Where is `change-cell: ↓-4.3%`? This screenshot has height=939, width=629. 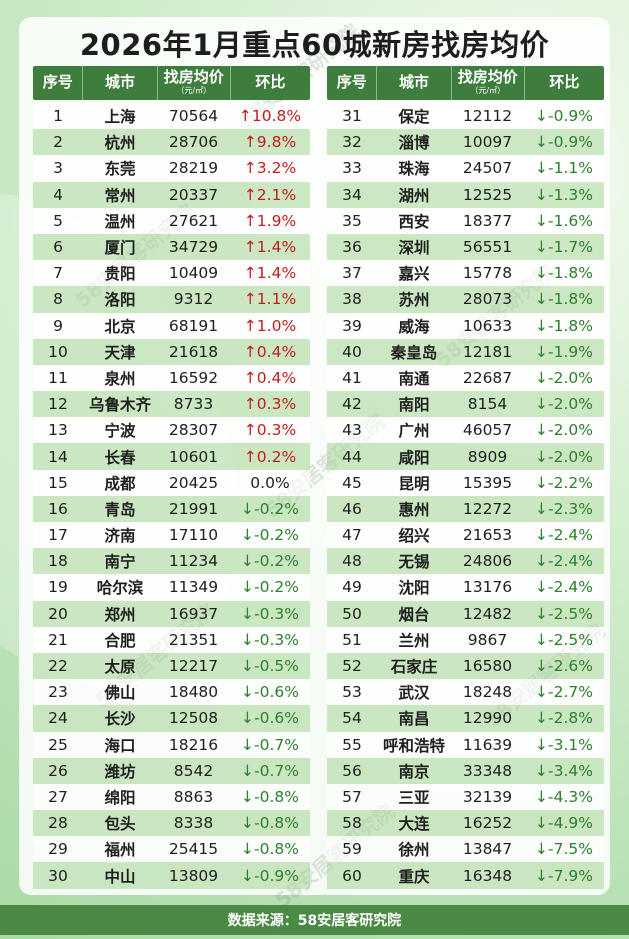
change-cell: ↓-4.3% is located at coordinates (564, 796).